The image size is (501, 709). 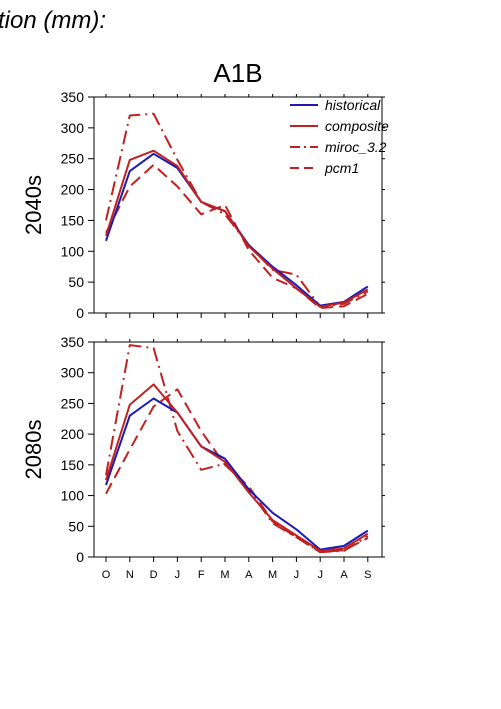 I want to click on x-tick-label: D, so click(x=154, y=575).